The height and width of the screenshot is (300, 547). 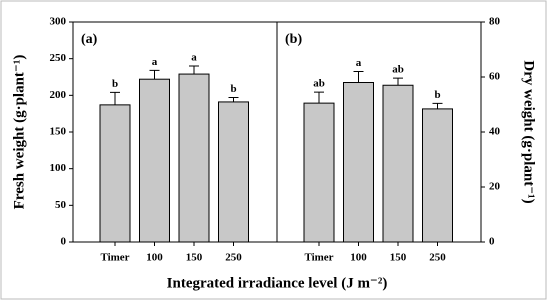 I want to click on x-axis-label: Integrated irradiance level (J m⁻²), so click(x=277, y=283).